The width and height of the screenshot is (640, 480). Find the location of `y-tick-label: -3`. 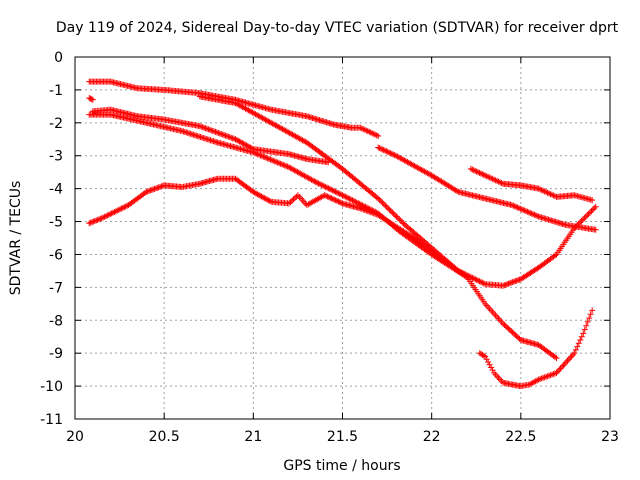

y-tick-label: -3 is located at coordinates (56, 157).